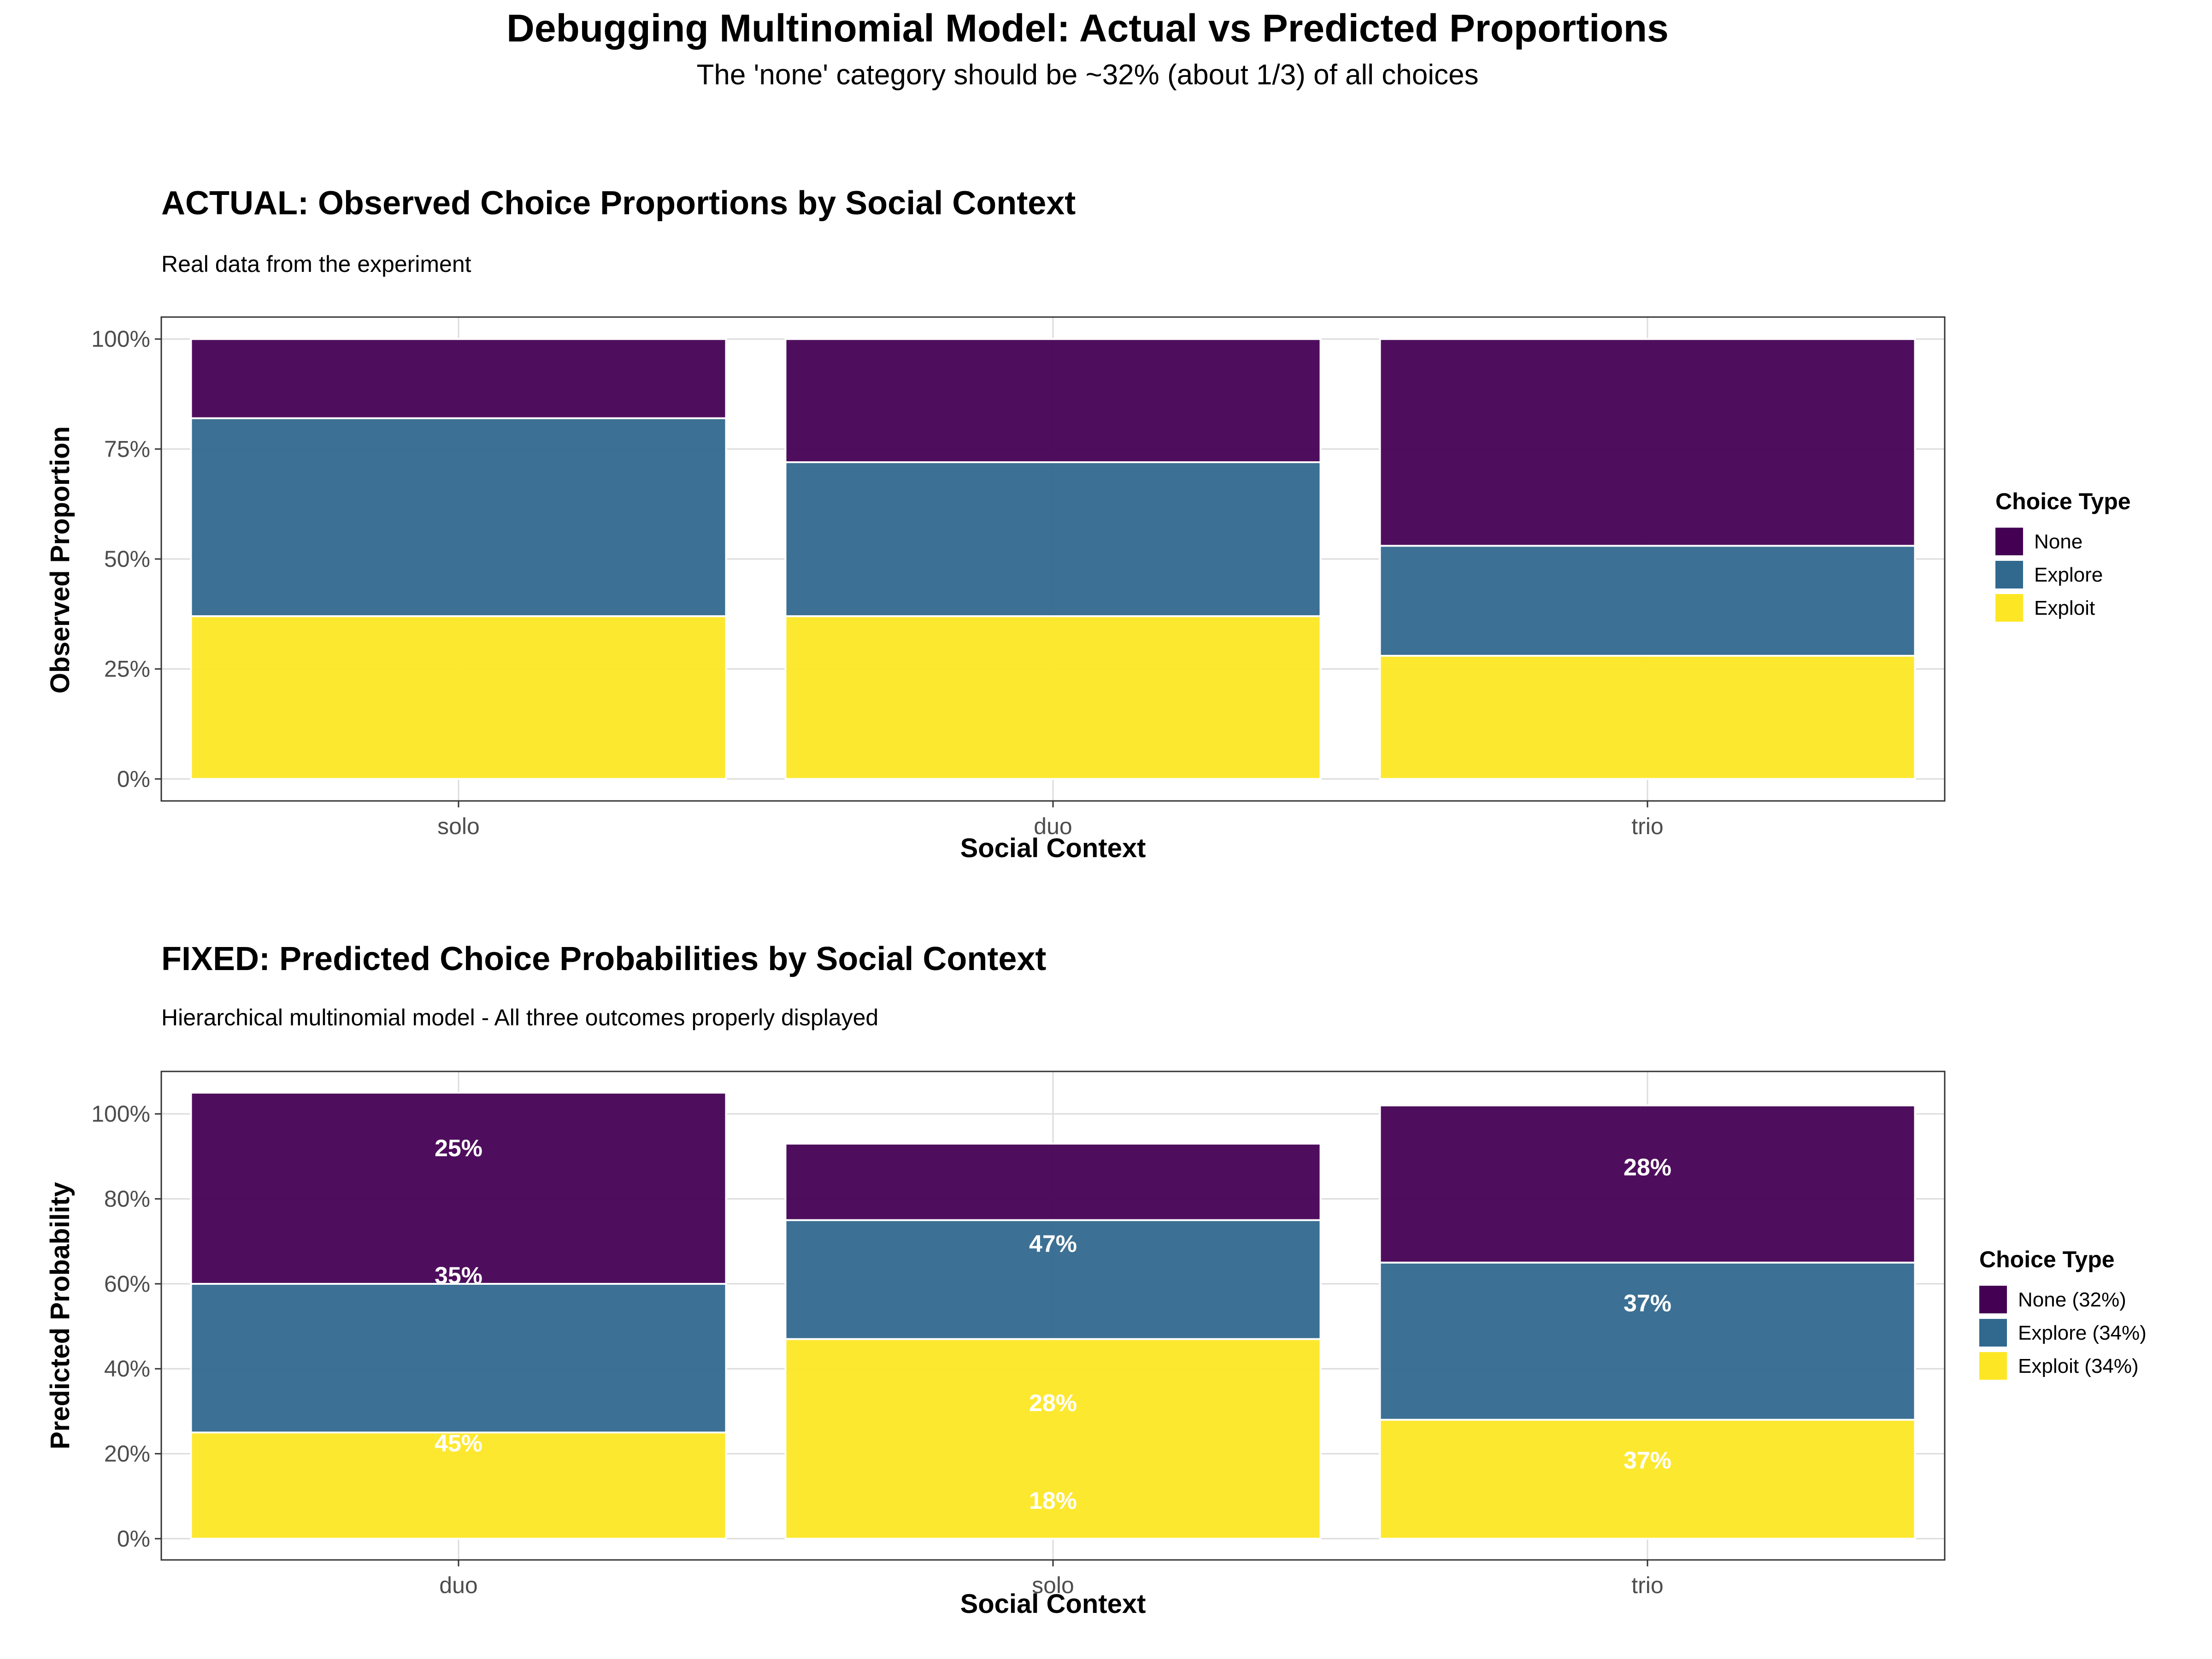 The height and width of the screenshot is (1659, 2212). I want to click on predicted-bar-duo-exploit, so click(458, 1485).